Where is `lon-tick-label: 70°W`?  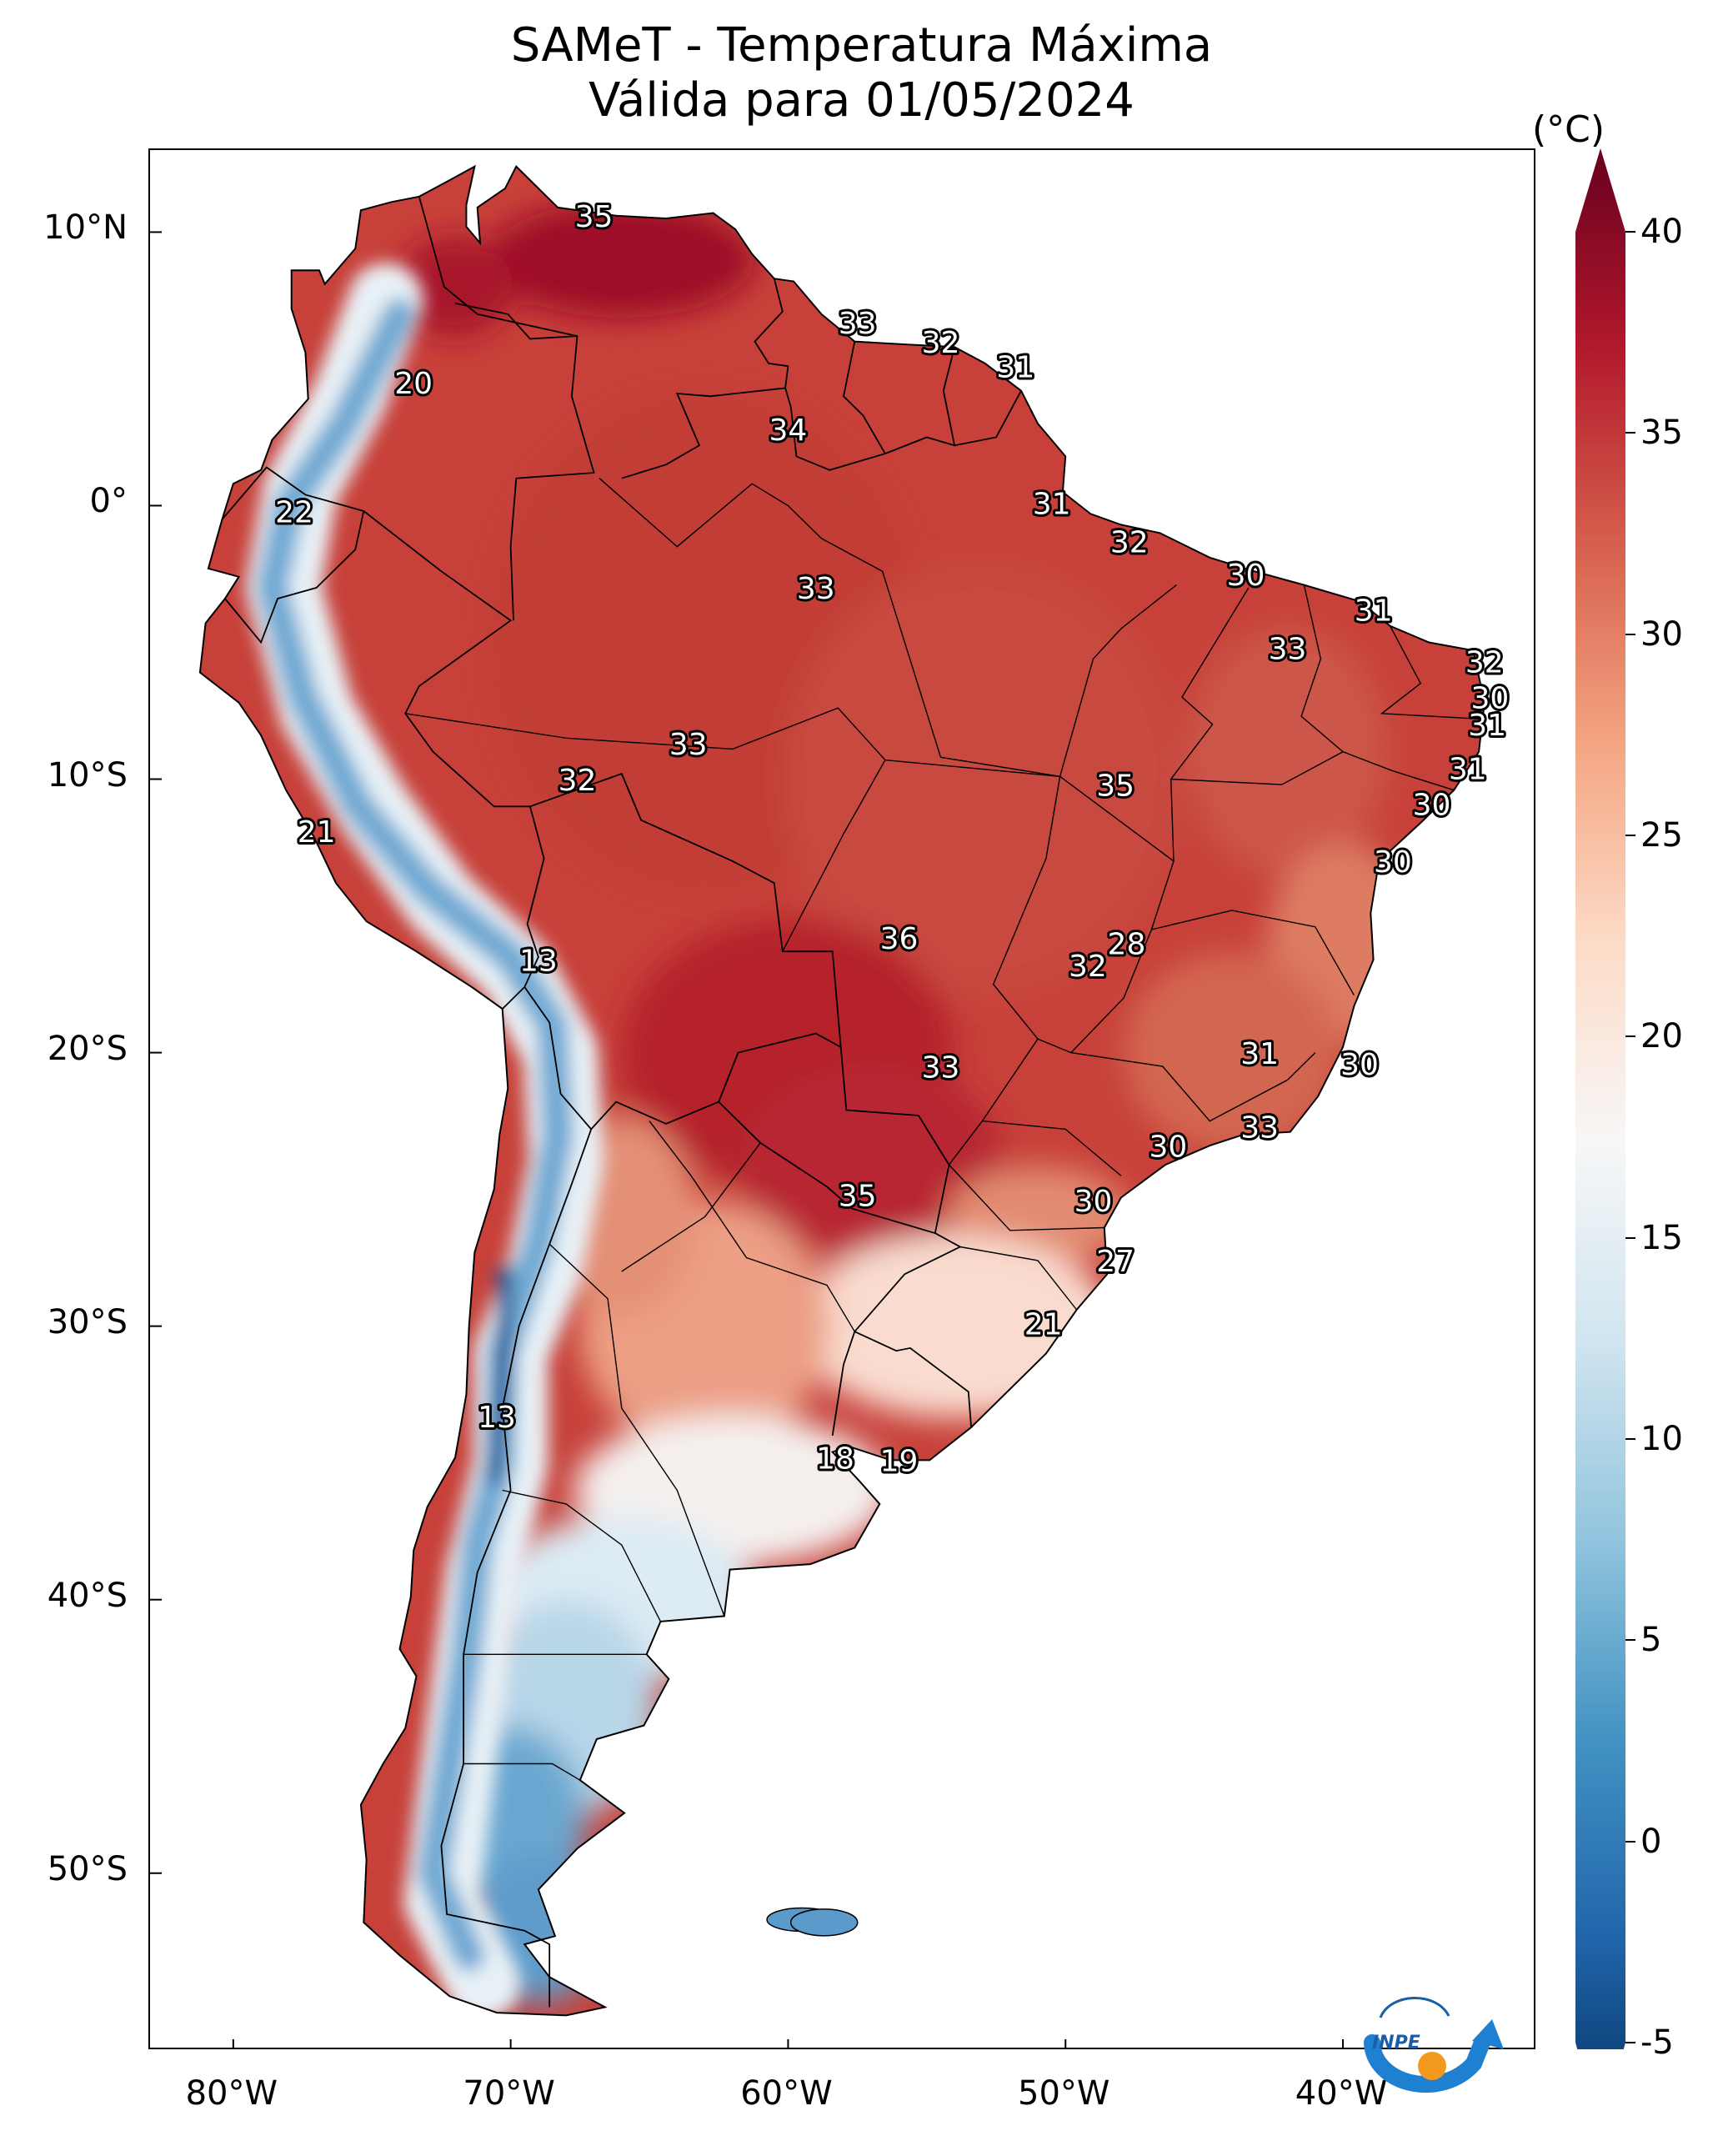
lon-tick-label: 70°W is located at coordinates (509, 2093).